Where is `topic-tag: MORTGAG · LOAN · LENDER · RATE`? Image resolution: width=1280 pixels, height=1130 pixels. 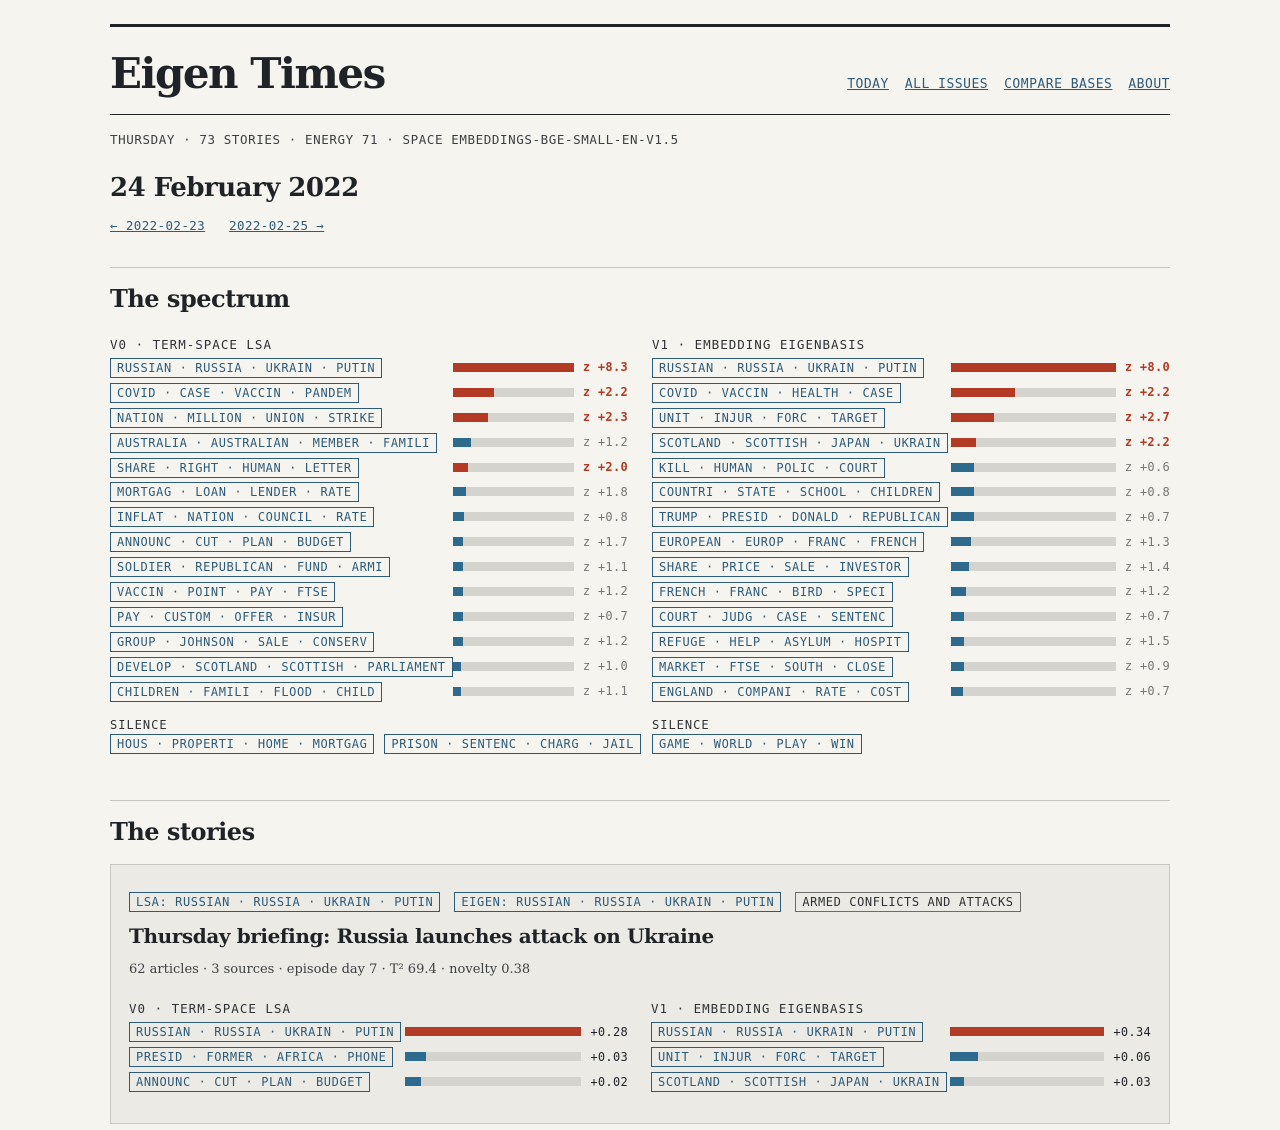
topic-tag: MORTGAG · LOAN · LENDER · RATE is located at coordinates (234, 492).